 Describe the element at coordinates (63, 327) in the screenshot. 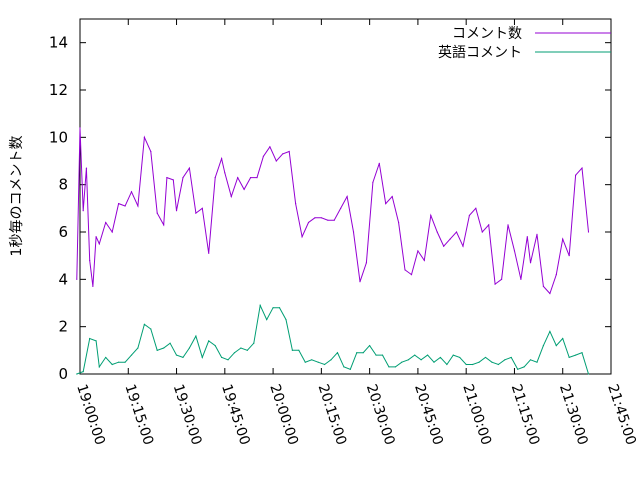

I see `y-tick-label: 2` at that location.